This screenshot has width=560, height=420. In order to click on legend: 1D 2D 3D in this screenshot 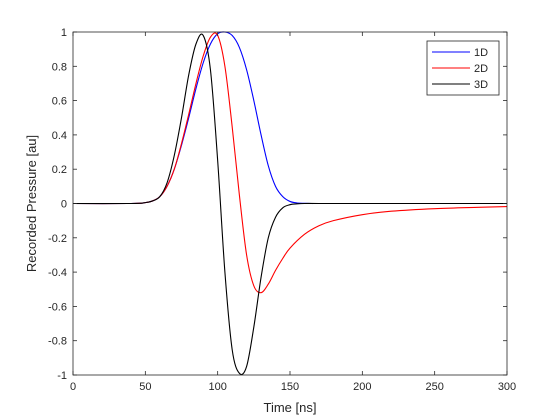, I will do `click(463, 68)`.